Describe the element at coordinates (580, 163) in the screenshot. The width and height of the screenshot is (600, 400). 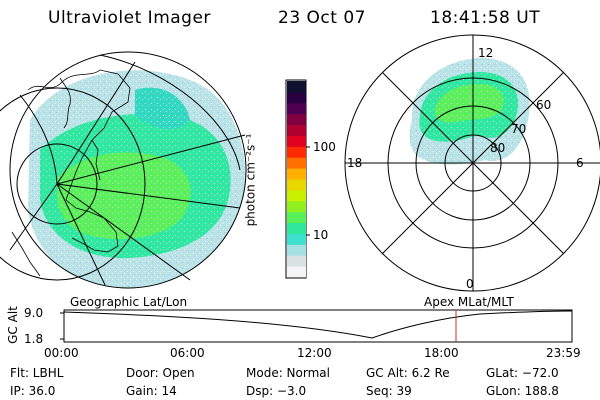
I see `mlt-label-6: 6` at that location.